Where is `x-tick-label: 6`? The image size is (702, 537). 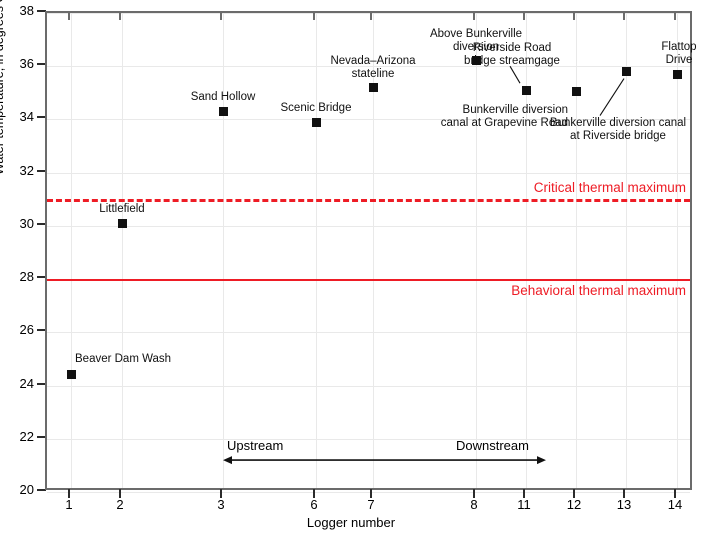
x-tick-label: 6 is located at coordinates (314, 504).